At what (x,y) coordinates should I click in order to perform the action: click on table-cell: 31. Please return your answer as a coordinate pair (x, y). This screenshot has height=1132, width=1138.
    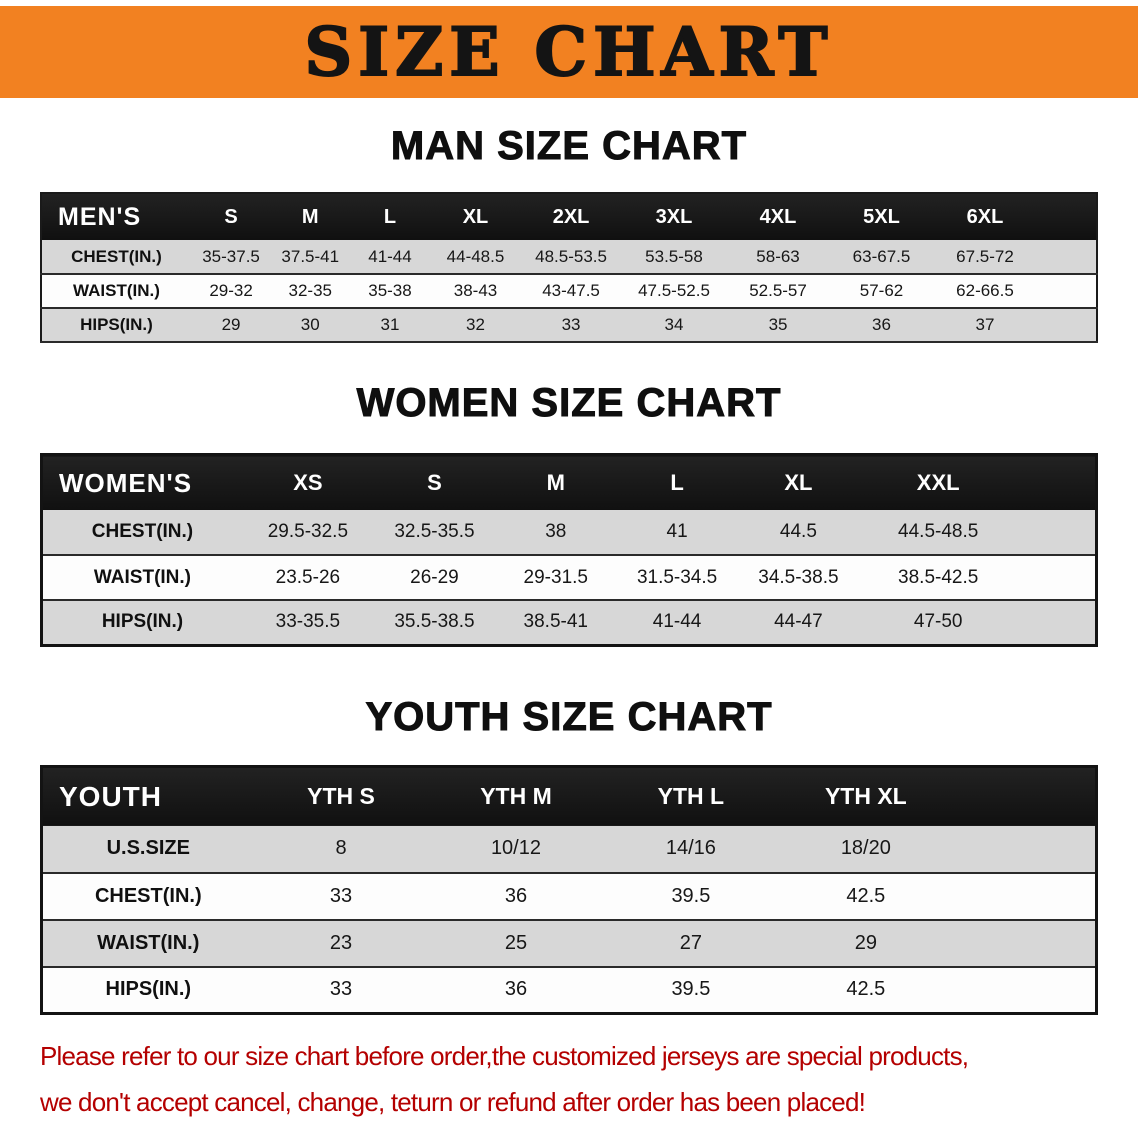
    Looking at the image, I should click on (390, 324).